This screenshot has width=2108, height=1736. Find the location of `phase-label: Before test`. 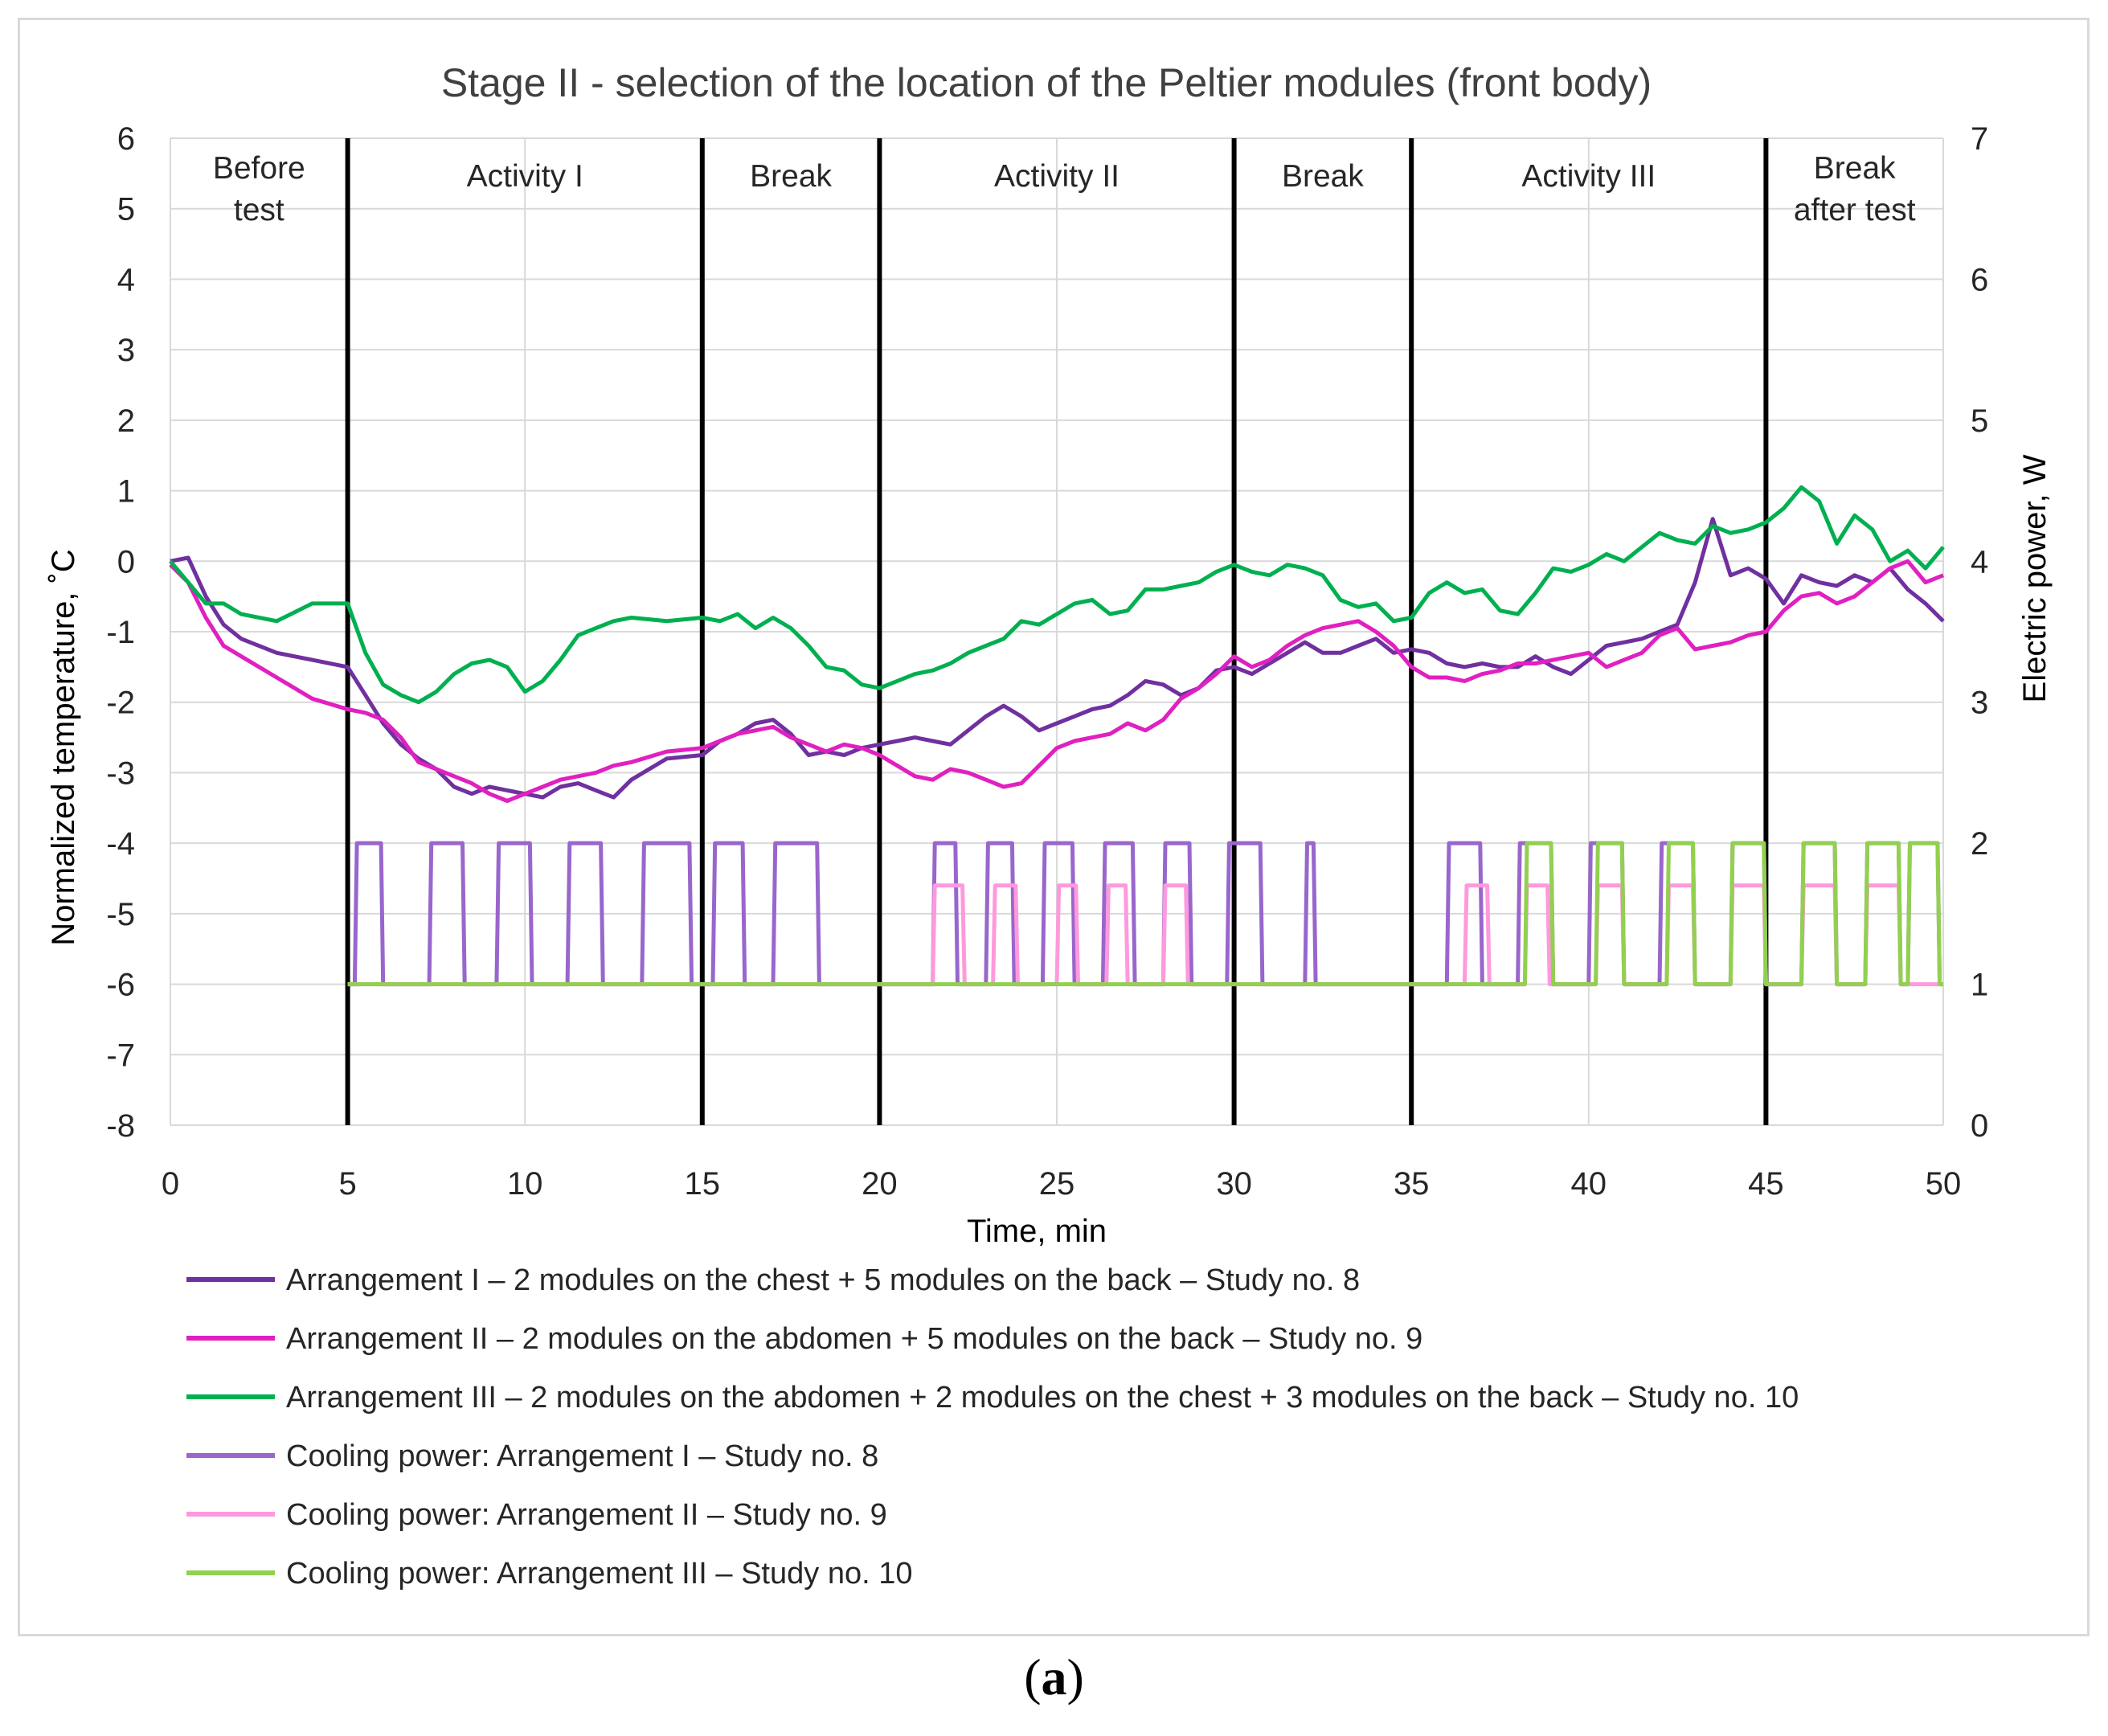

phase-label: Before test is located at coordinates (259, 189).